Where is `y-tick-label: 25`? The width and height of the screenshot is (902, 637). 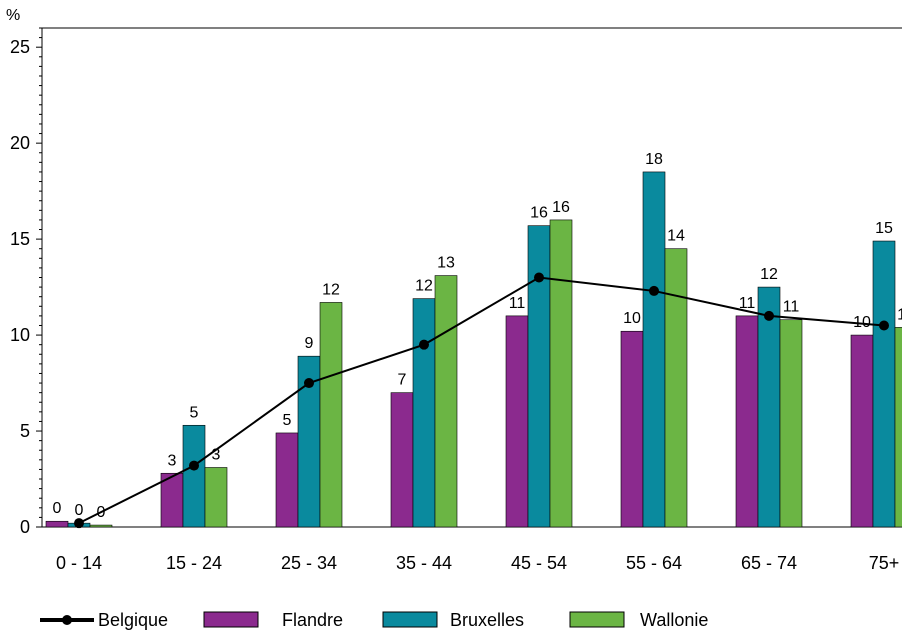 y-tick-label: 25 is located at coordinates (20, 47).